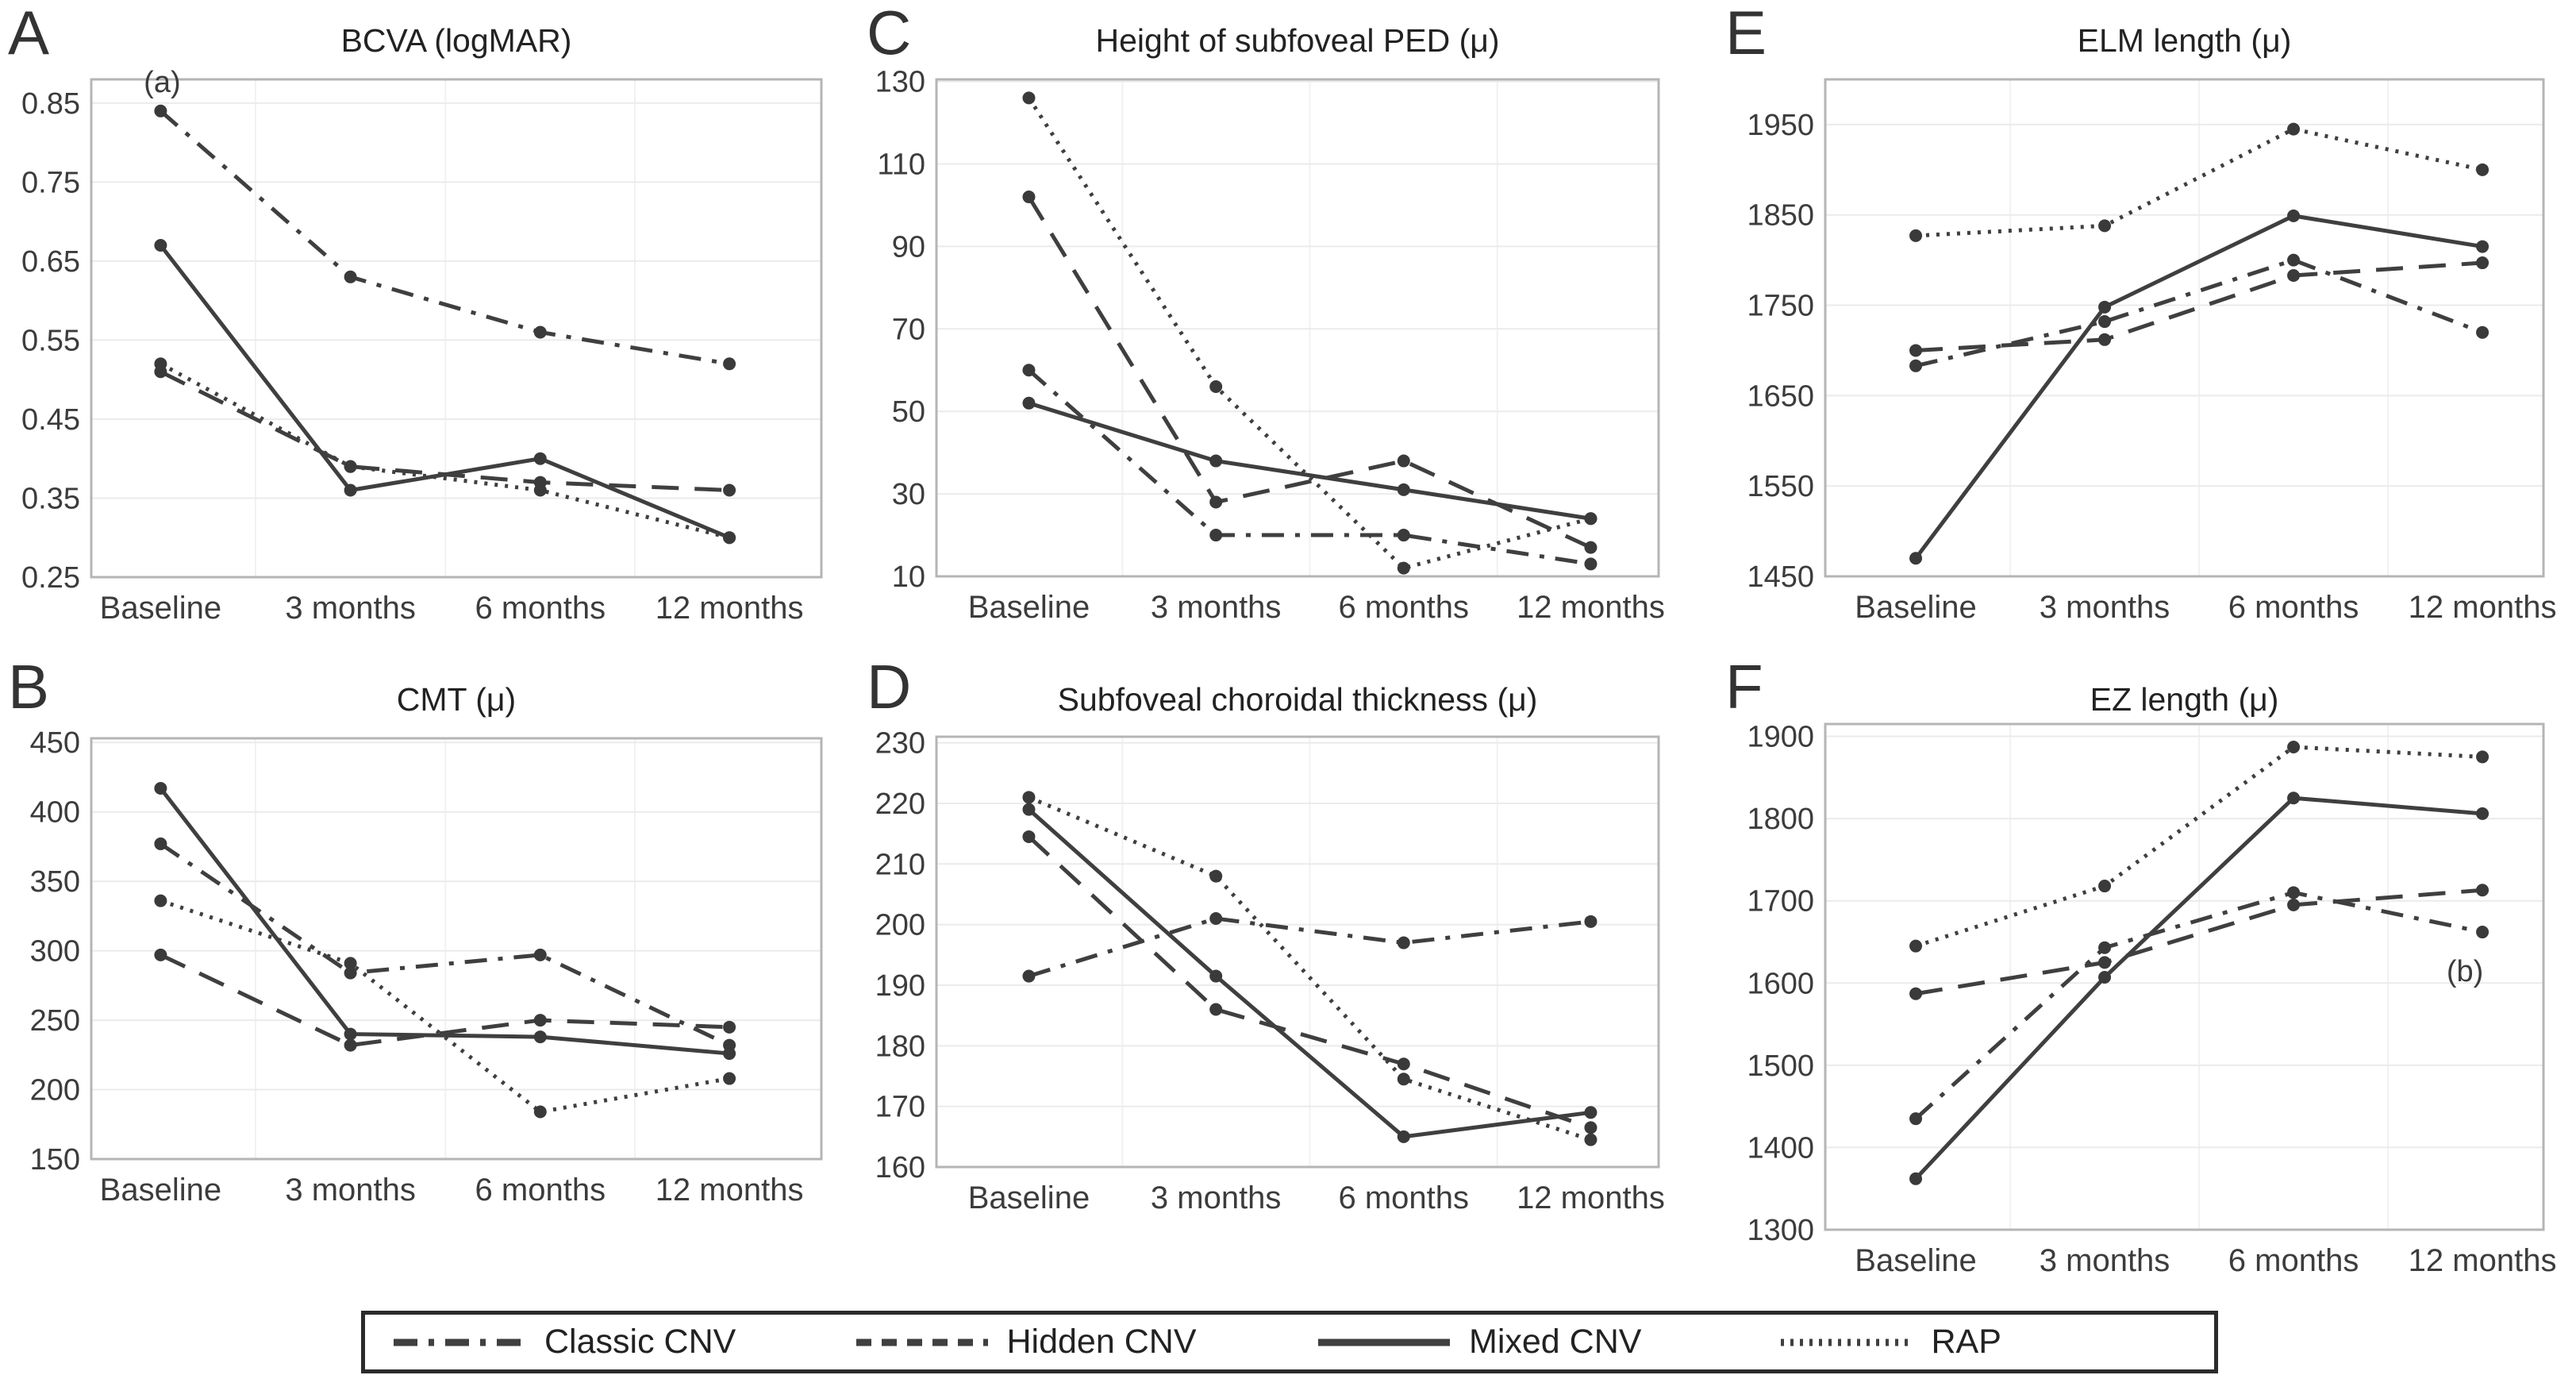 This screenshot has width=2576, height=1375. Describe the element at coordinates (1297, 41) in the screenshot. I see `chart-title-c: Height of subfoveal PED (μ)` at that location.